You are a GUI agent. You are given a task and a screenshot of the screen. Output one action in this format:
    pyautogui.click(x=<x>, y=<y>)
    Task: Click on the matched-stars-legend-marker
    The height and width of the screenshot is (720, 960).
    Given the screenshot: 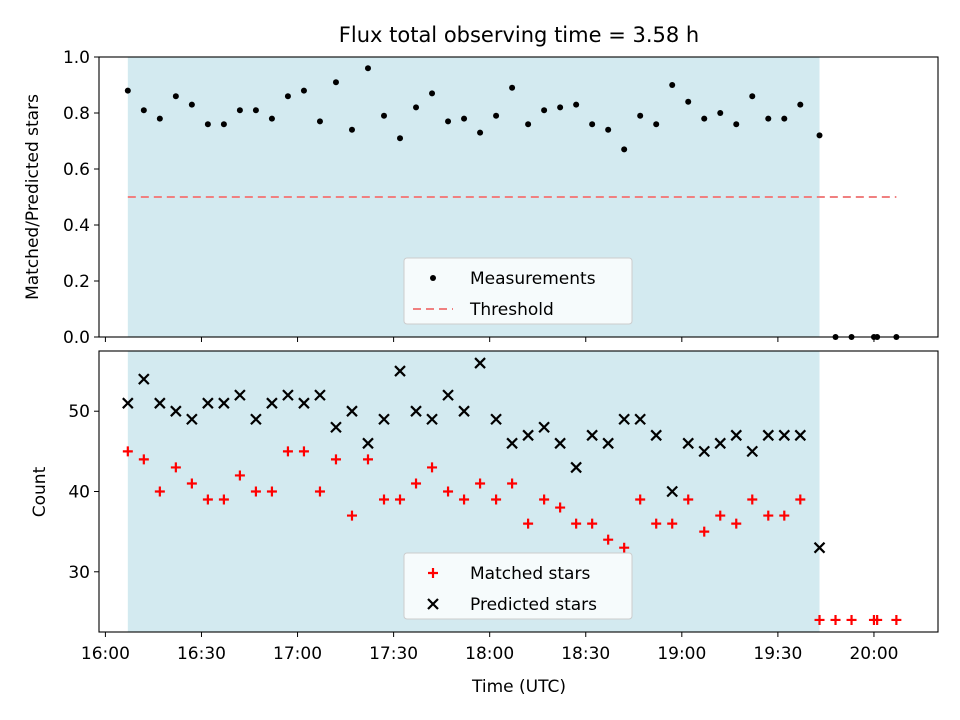 What is the action you would take?
    pyautogui.click(x=433, y=573)
    